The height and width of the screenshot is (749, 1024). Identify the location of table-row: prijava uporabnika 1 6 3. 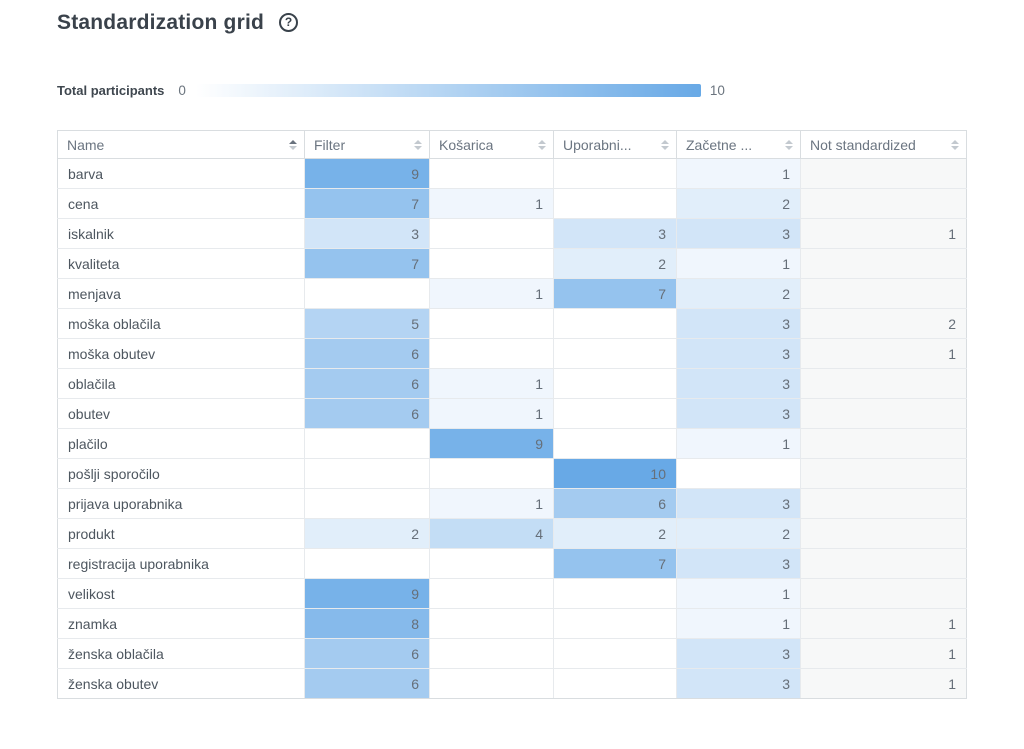
(512, 503).